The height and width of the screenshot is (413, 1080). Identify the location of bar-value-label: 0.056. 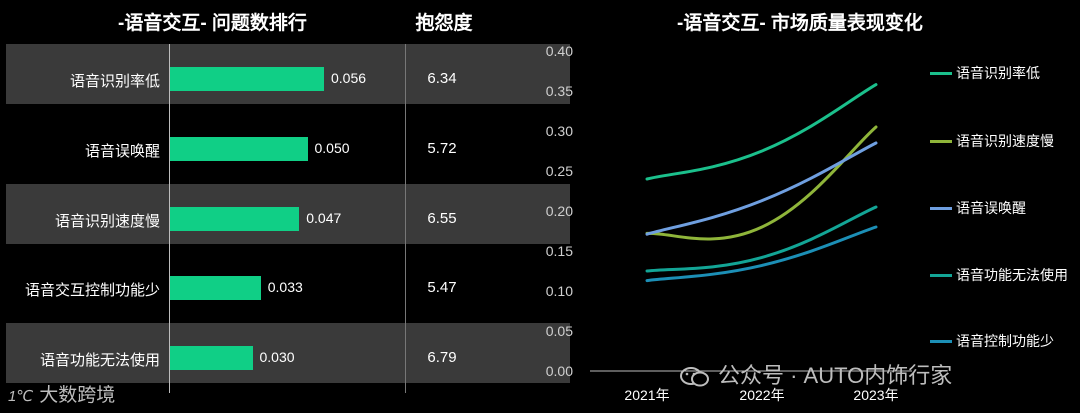
(349, 77).